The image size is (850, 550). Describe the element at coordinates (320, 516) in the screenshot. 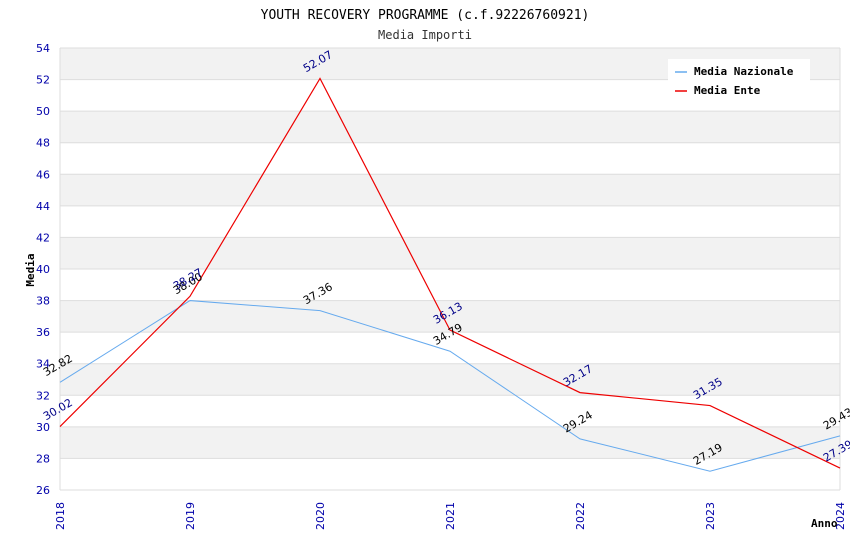

I see `x-tick-label: 2020` at that location.